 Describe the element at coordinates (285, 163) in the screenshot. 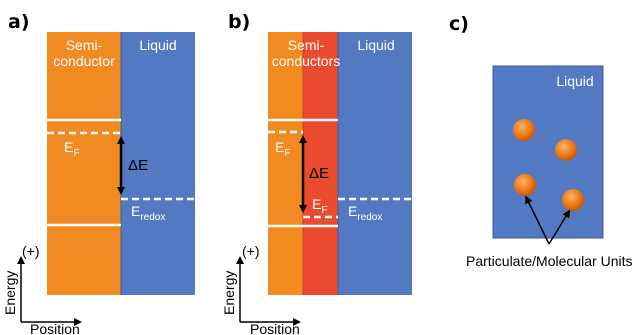

I see `panel-b-semiconductor-1-region` at that location.